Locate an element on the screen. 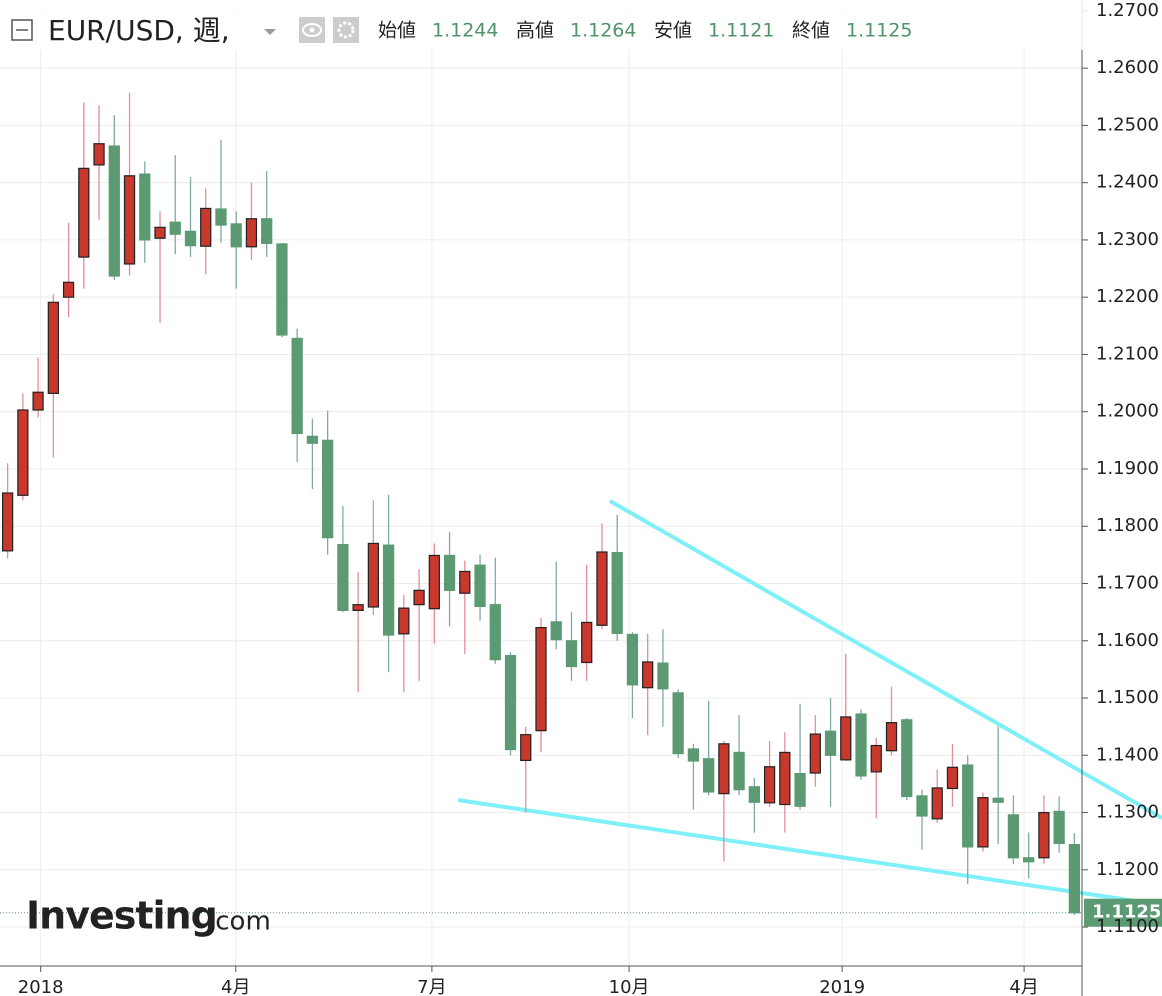  header-bg is located at coordinates (581, 25).